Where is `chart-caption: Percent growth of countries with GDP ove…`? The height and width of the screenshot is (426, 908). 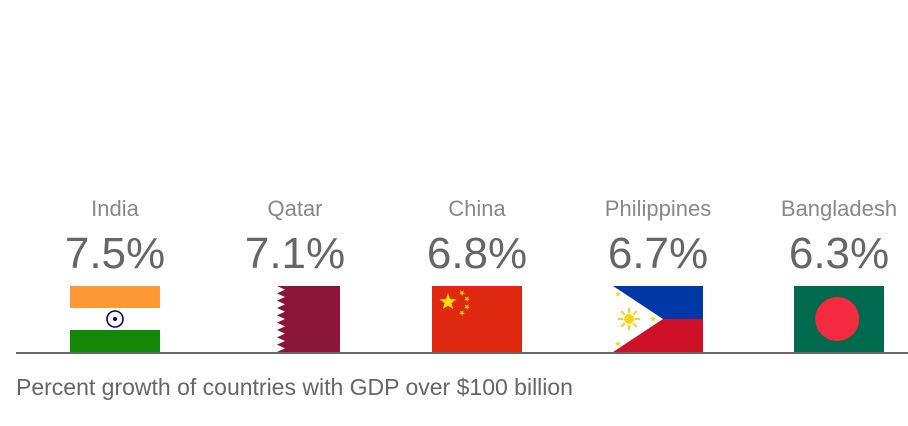 chart-caption: Percent growth of countries with GDP ove… is located at coordinates (294, 387).